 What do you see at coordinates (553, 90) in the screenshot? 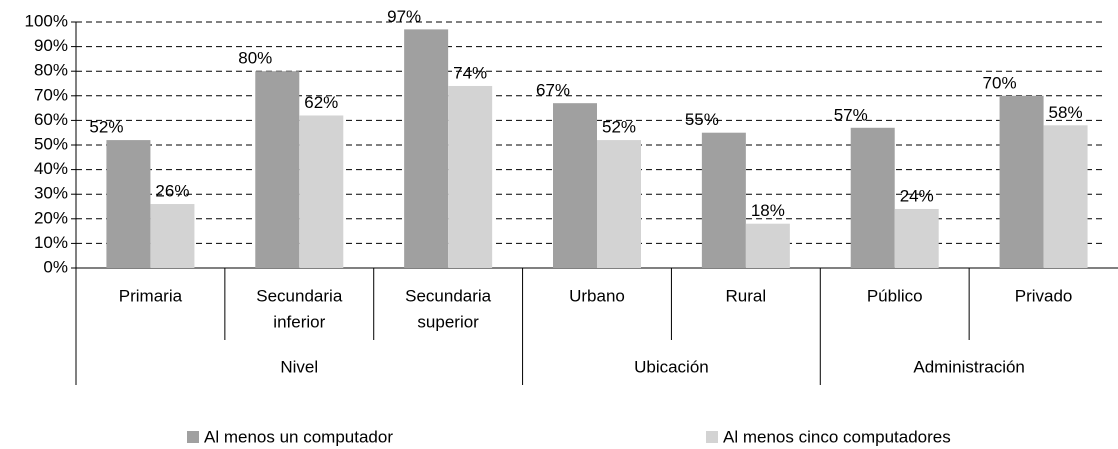
I see `value-label: 67%` at bounding box center [553, 90].